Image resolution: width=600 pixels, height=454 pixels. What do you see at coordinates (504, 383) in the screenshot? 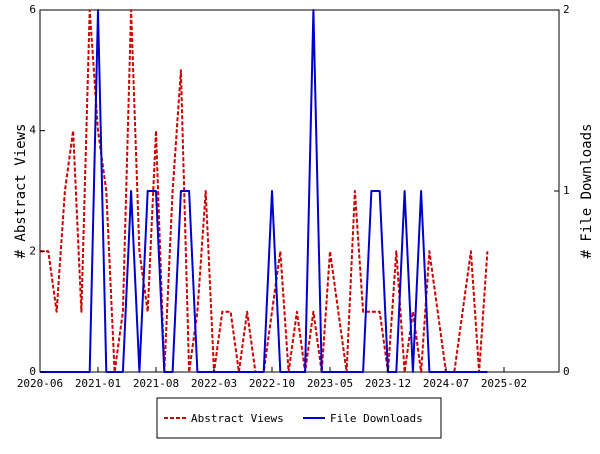
I see `x-tick-label: 2025-02` at bounding box center [504, 383].